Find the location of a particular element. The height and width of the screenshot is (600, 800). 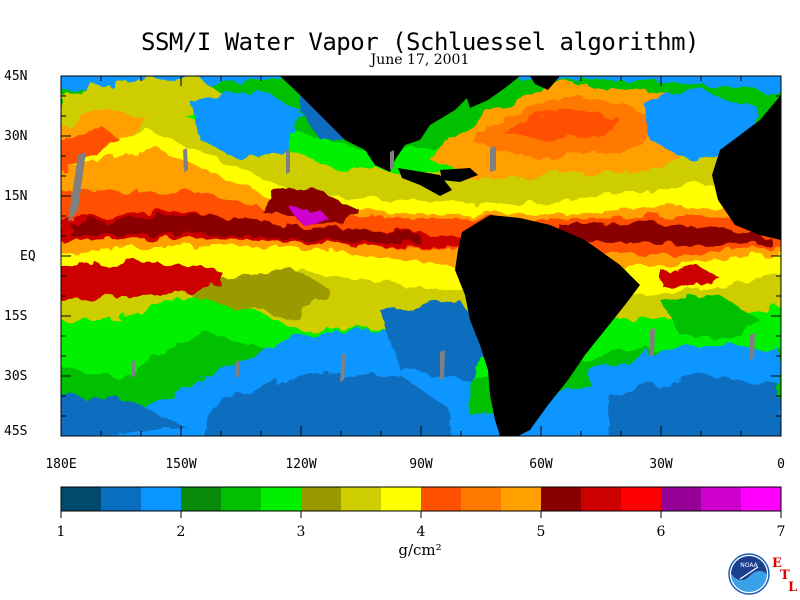

colorbar is located at coordinates (421, 502).